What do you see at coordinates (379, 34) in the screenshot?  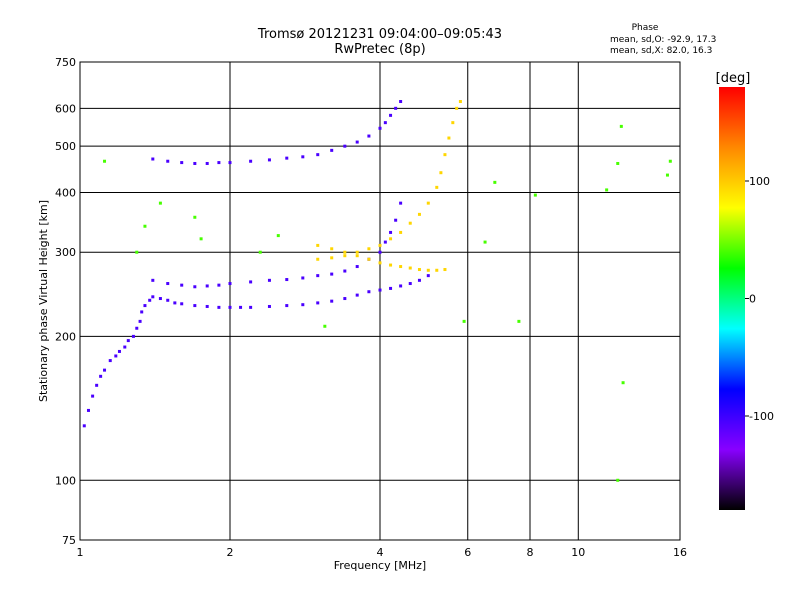 I see `chart-title: Tromsø 20121231 09:04:00–09:05:43` at bounding box center [379, 34].